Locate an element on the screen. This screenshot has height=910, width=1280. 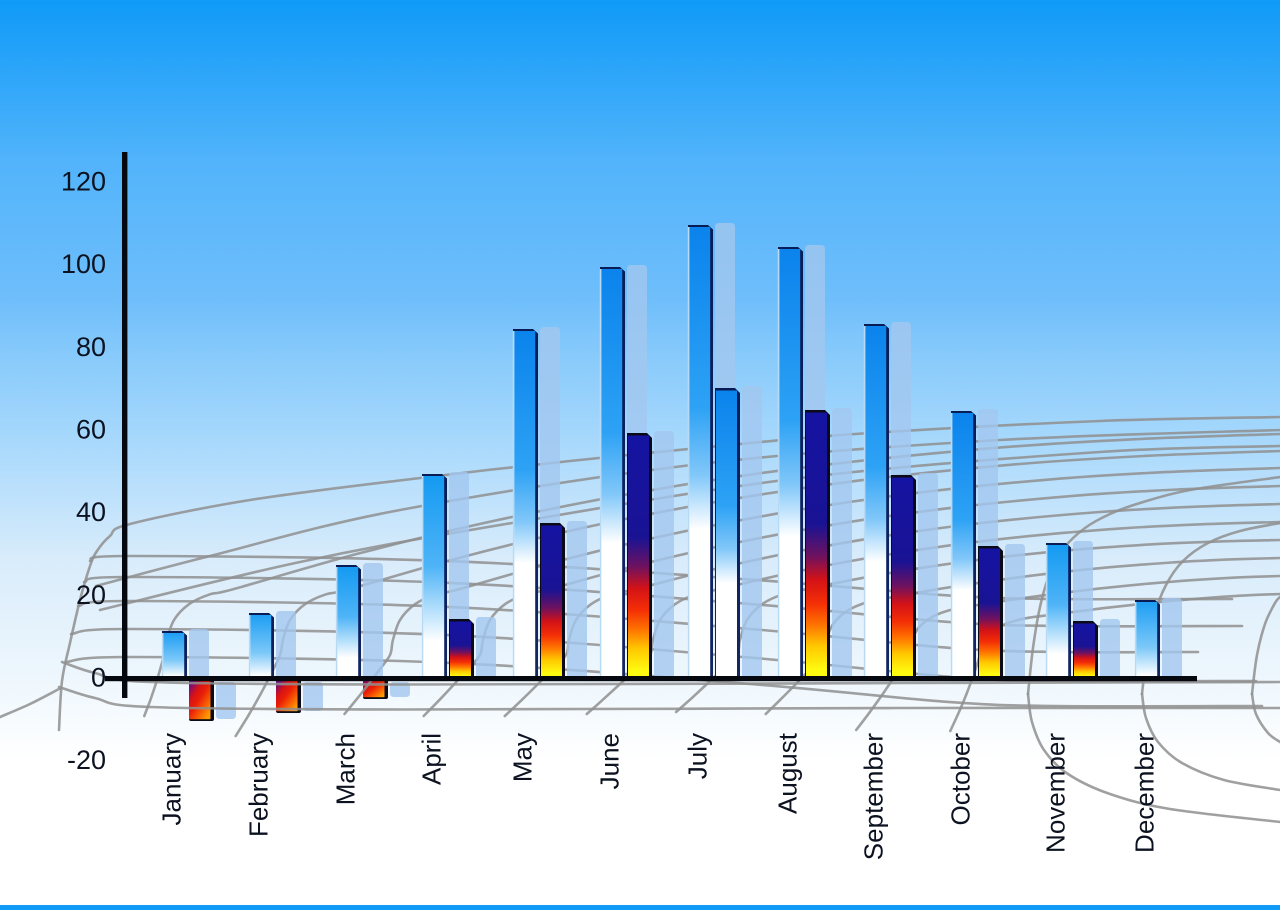
svg-text: June is located at coordinates (610, 761).